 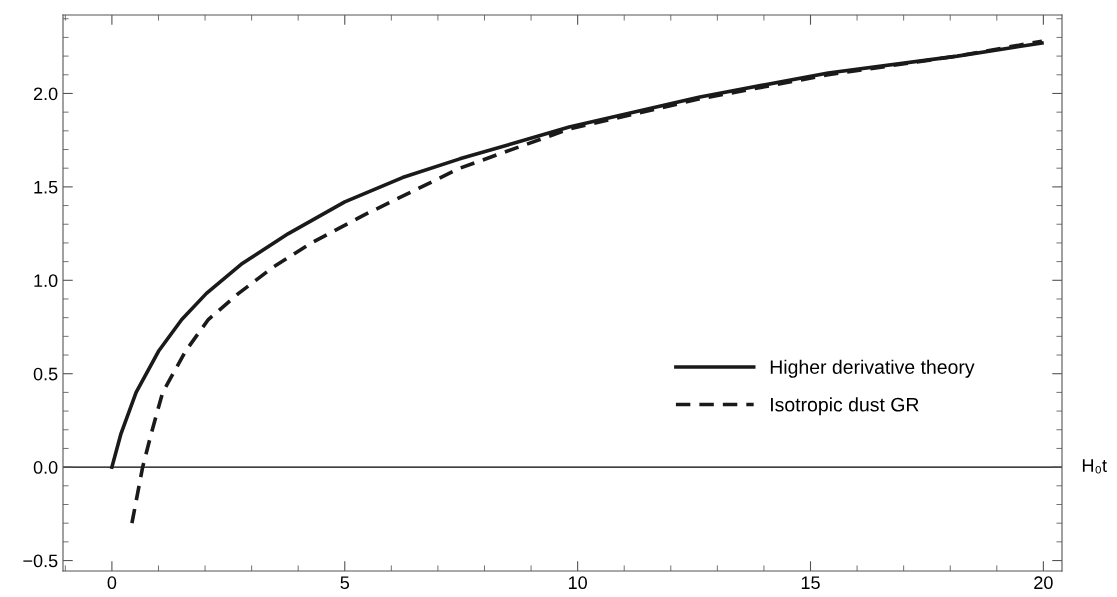 I want to click on x-axis-title: H₀t, so click(x=1094, y=466).